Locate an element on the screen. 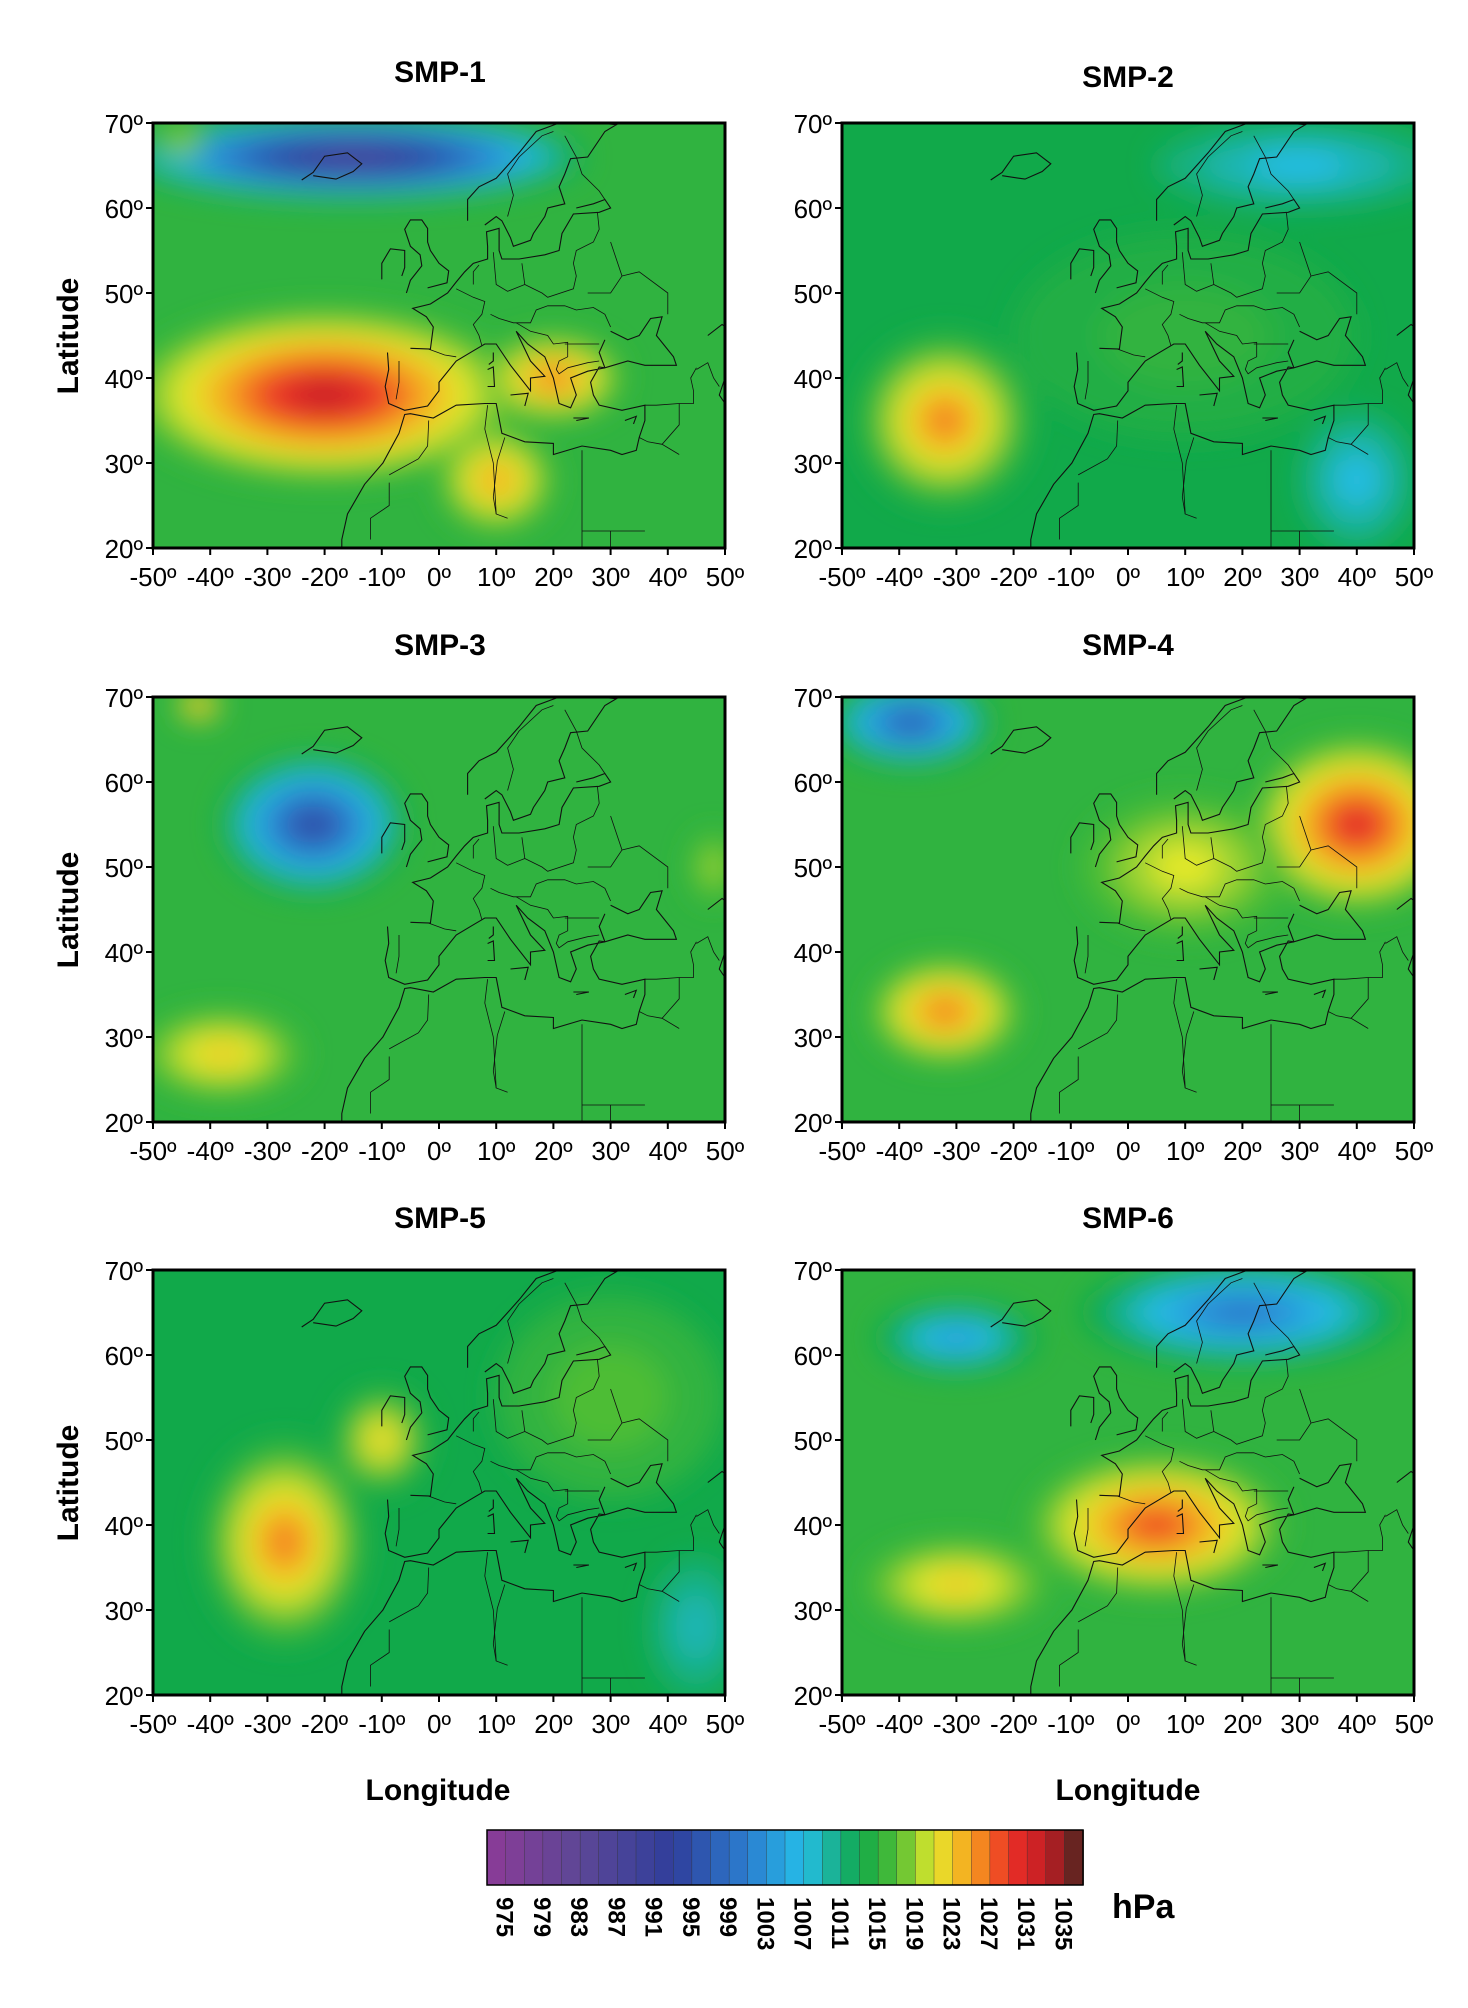  lat-tick-label: 20º is located at coordinates (124, 1696).